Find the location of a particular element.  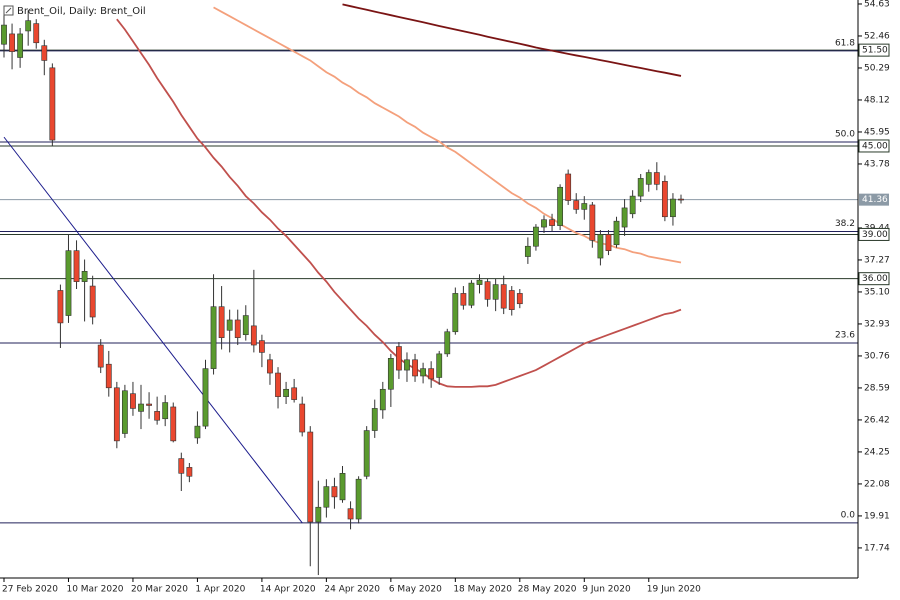

x-tick-label: 18 May 2020 is located at coordinates (482, 590).